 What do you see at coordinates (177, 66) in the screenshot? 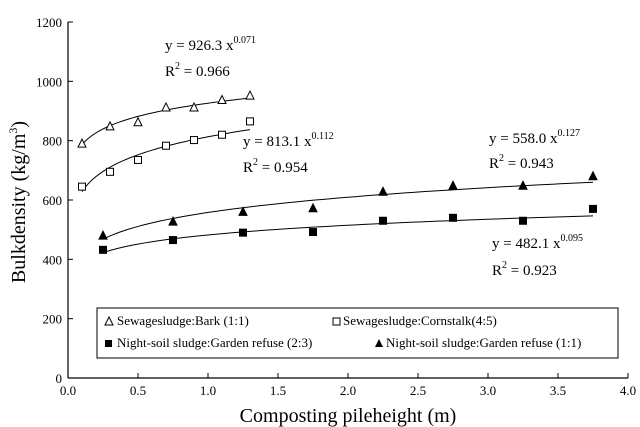
I see `equation-bark-r2-sup: 2` at bounding box center [177, 66].